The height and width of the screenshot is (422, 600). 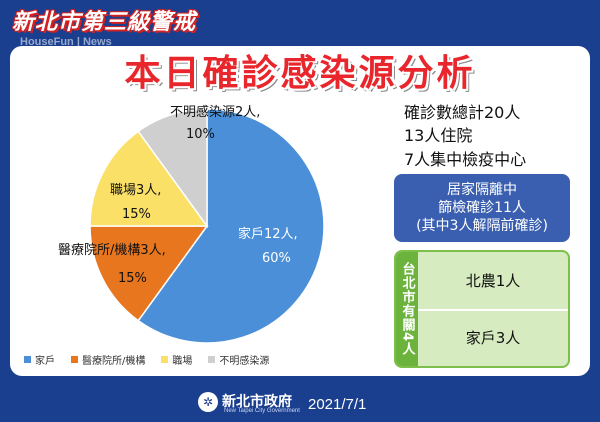 I want to click on taipei-row-household: 家戶3人, so click(x=493, y=338).